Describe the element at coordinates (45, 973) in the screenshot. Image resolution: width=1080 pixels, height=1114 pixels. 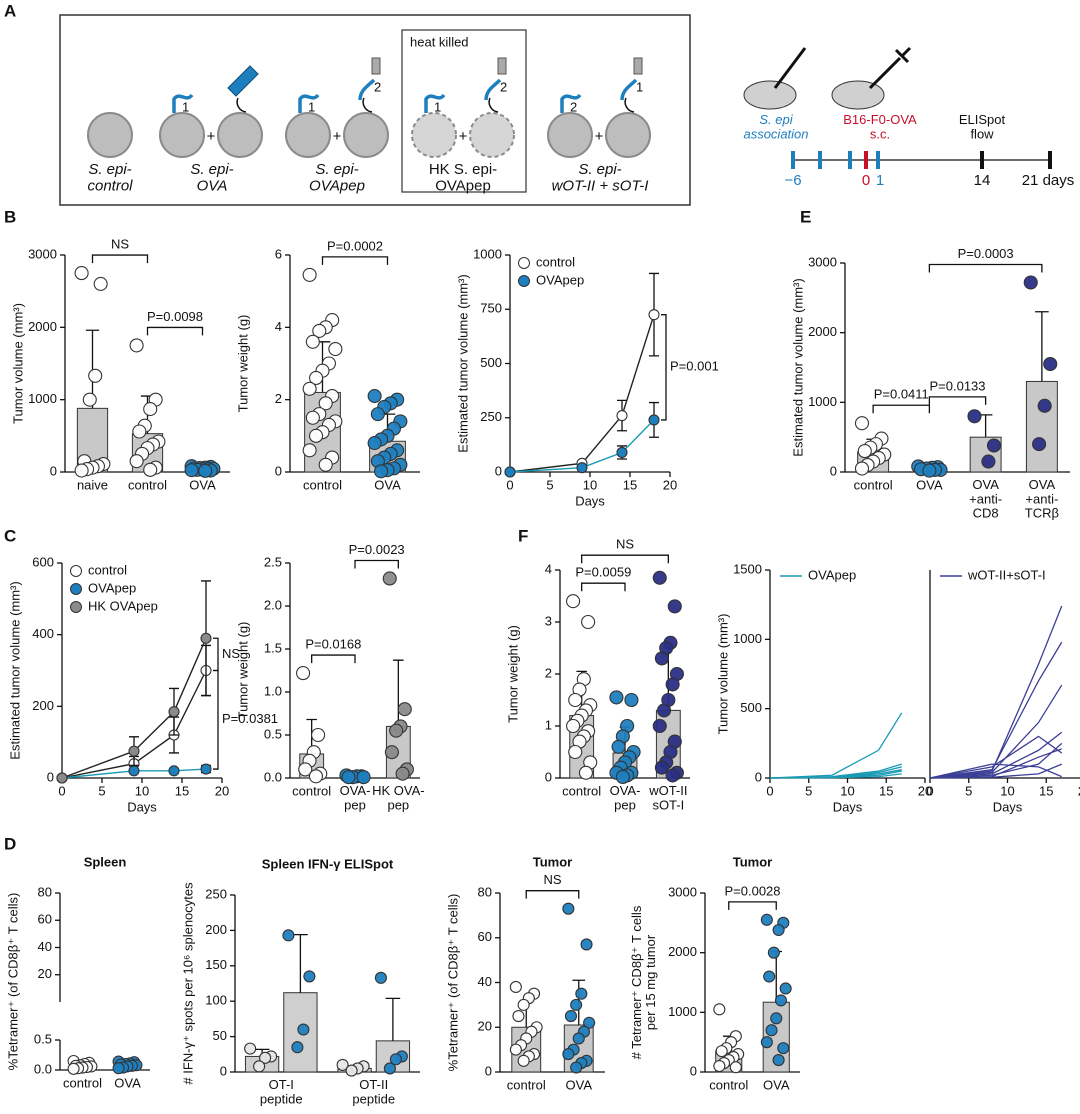
I see `y-tick-label: 20` at that location.